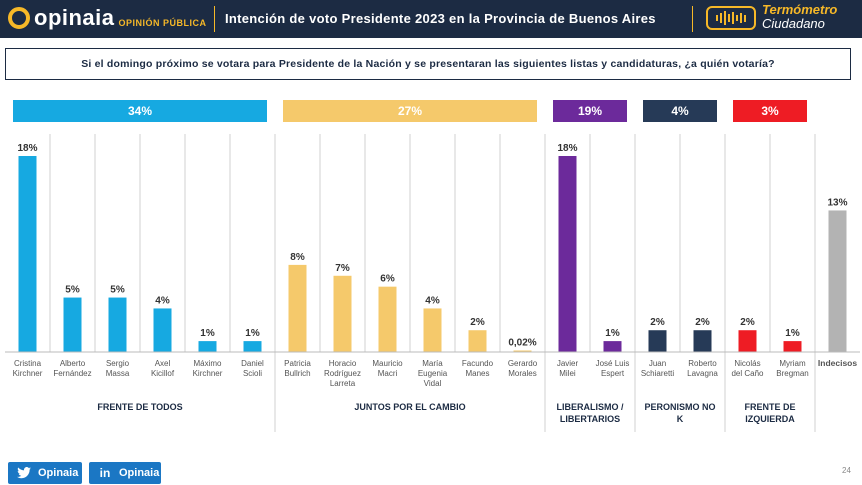 This screenshot has height=485, width=862. Describe the element at coordinates (522, 373) in the screenshot. I see `tick-label: Morales` at that location.